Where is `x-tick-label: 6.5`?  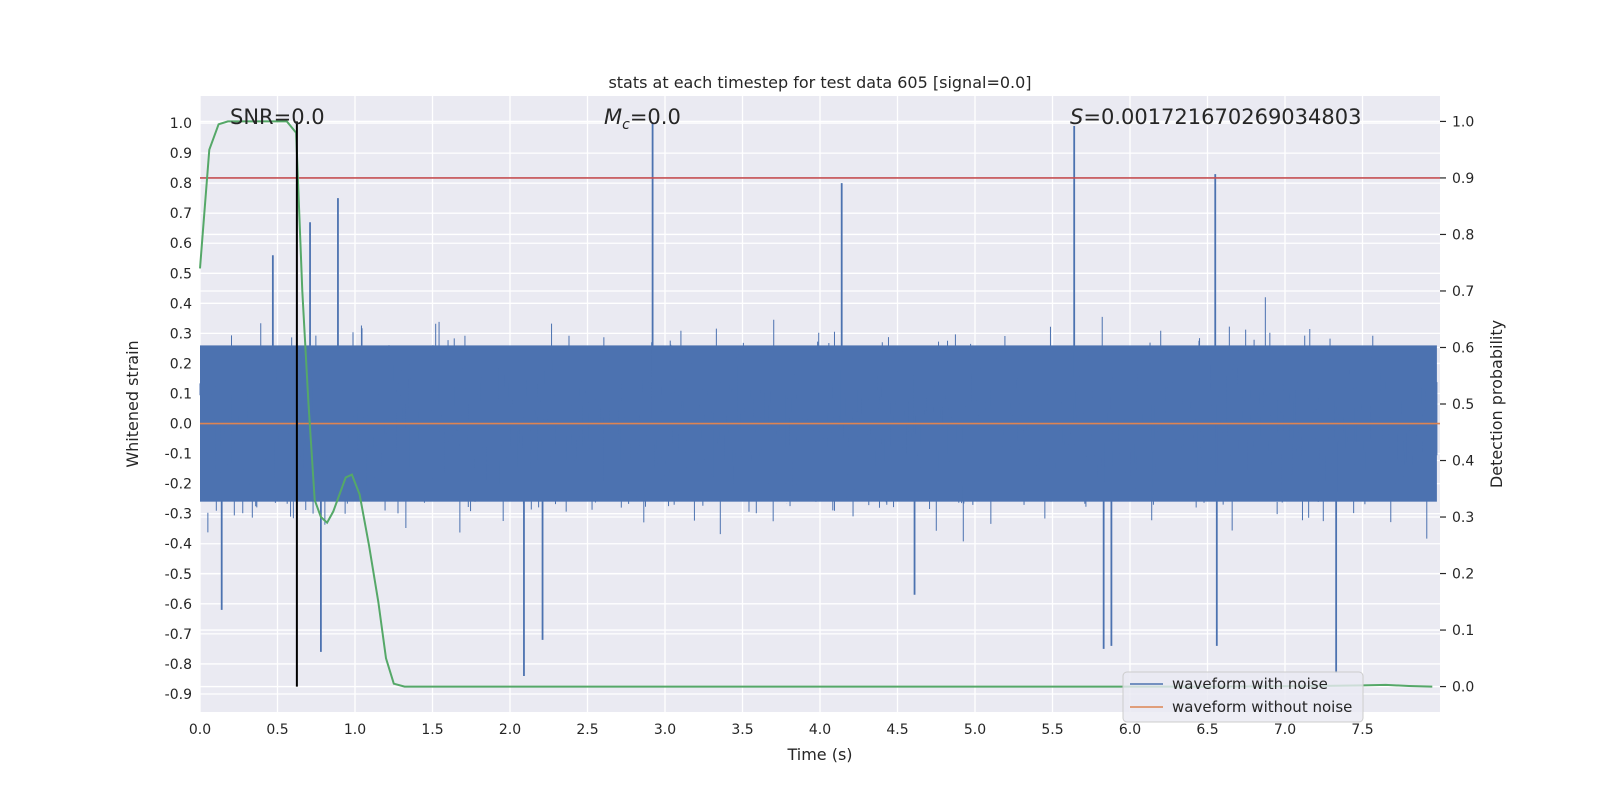 x-tick-label: 6.5 is located at coordinates (1207, 730).